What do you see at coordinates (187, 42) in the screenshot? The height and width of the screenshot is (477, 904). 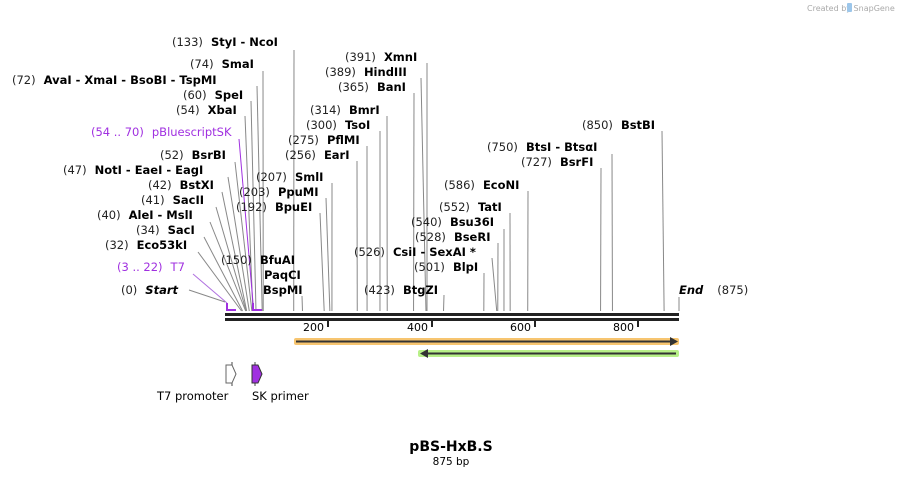 I see `site-position: (133)` at bounding box center [187, 42].